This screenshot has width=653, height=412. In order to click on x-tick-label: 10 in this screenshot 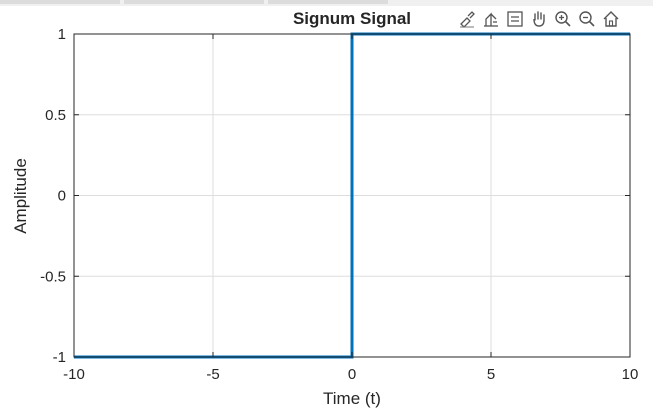, I will do `click(630, 374)`.